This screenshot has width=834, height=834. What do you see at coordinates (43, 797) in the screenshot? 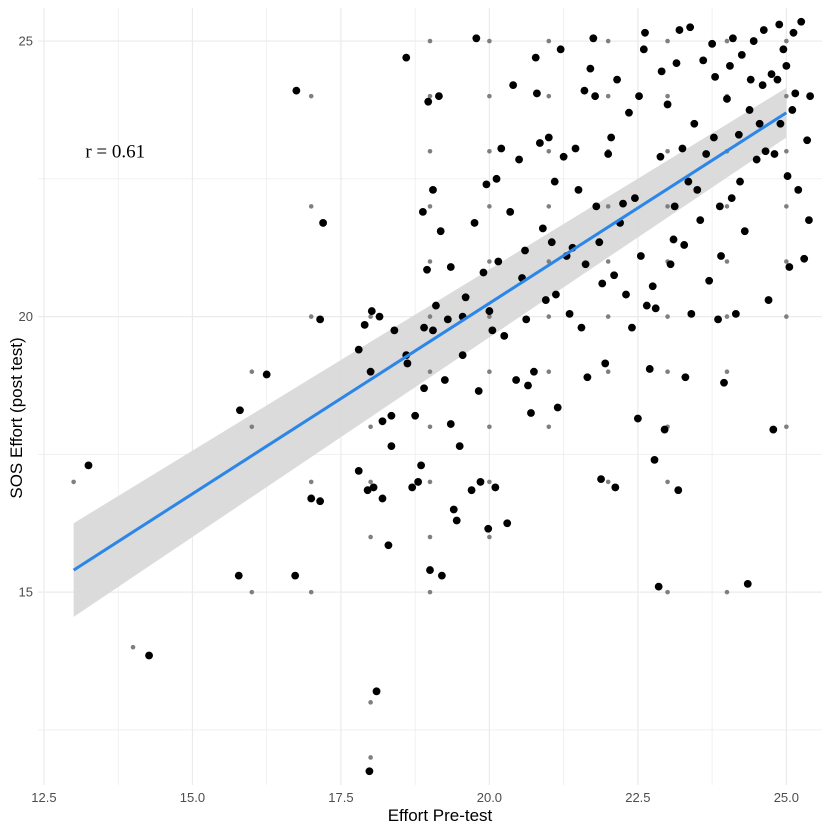
I see `x-tick-label: 12.5` at bounding box center [43, 797].